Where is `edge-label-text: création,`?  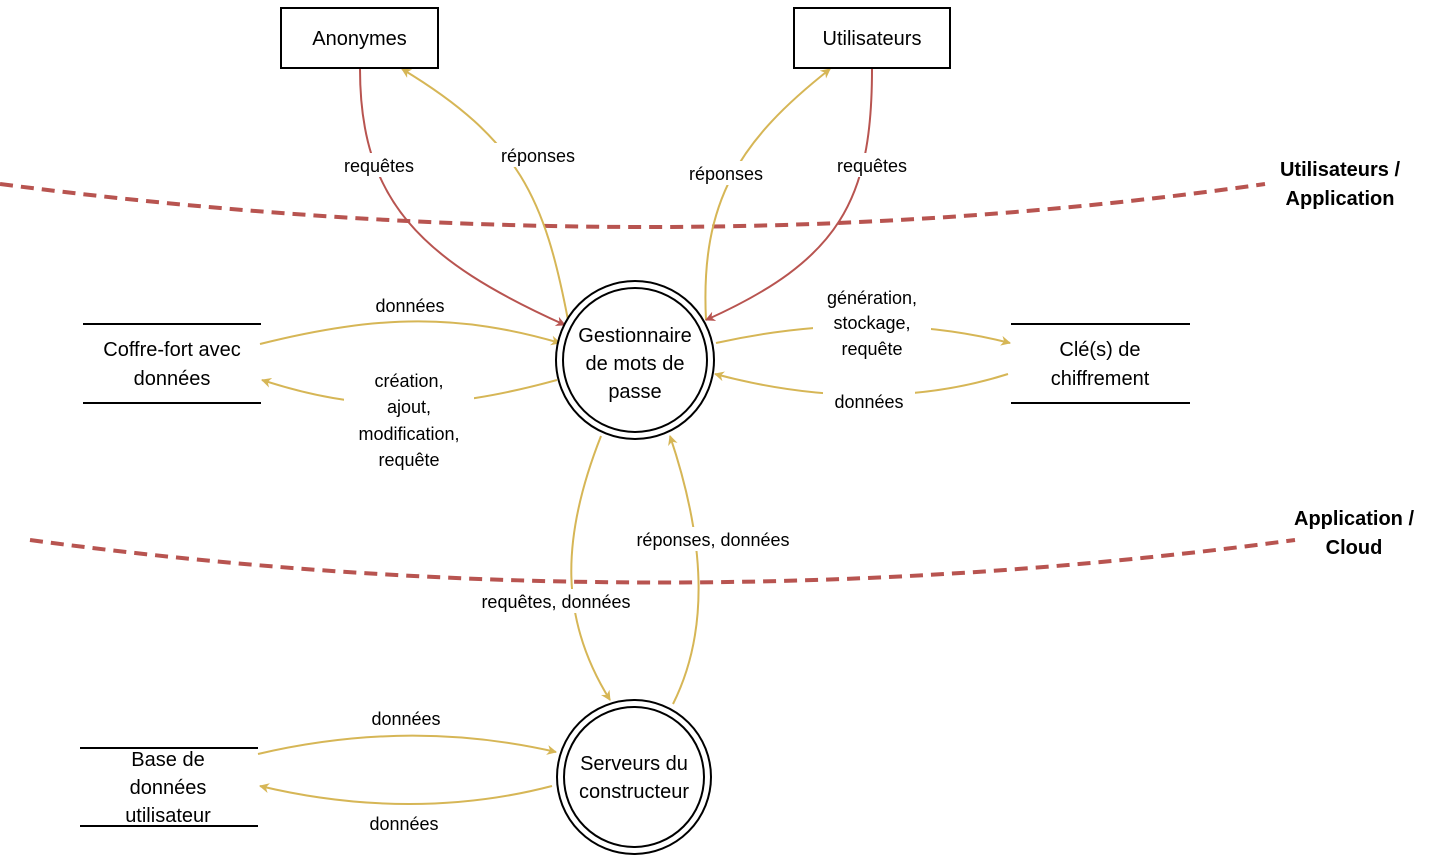 edge-label-text: création, is located at coordinates (408, 381).